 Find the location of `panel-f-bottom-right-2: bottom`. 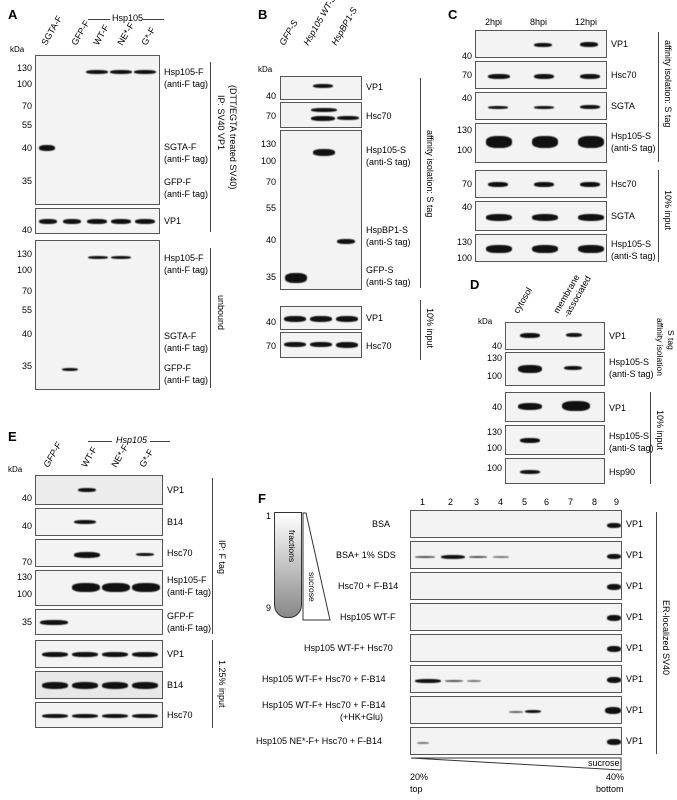

panel-f-bottom-right-2: bottom is located at coordinates (610, 789).